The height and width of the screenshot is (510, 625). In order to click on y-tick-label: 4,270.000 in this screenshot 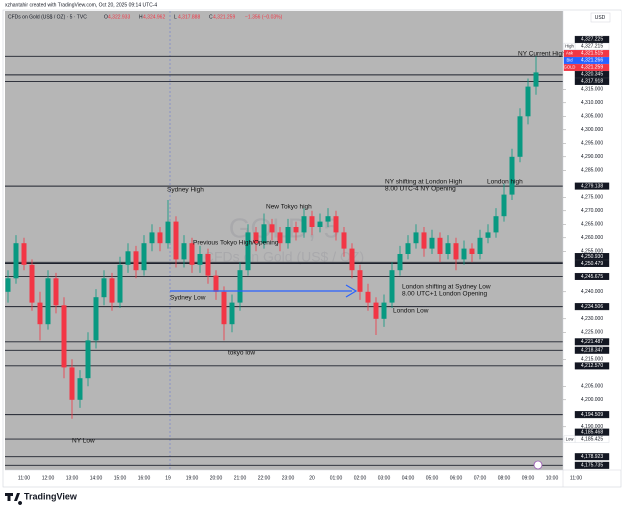, I will do `click(592, 211)`.